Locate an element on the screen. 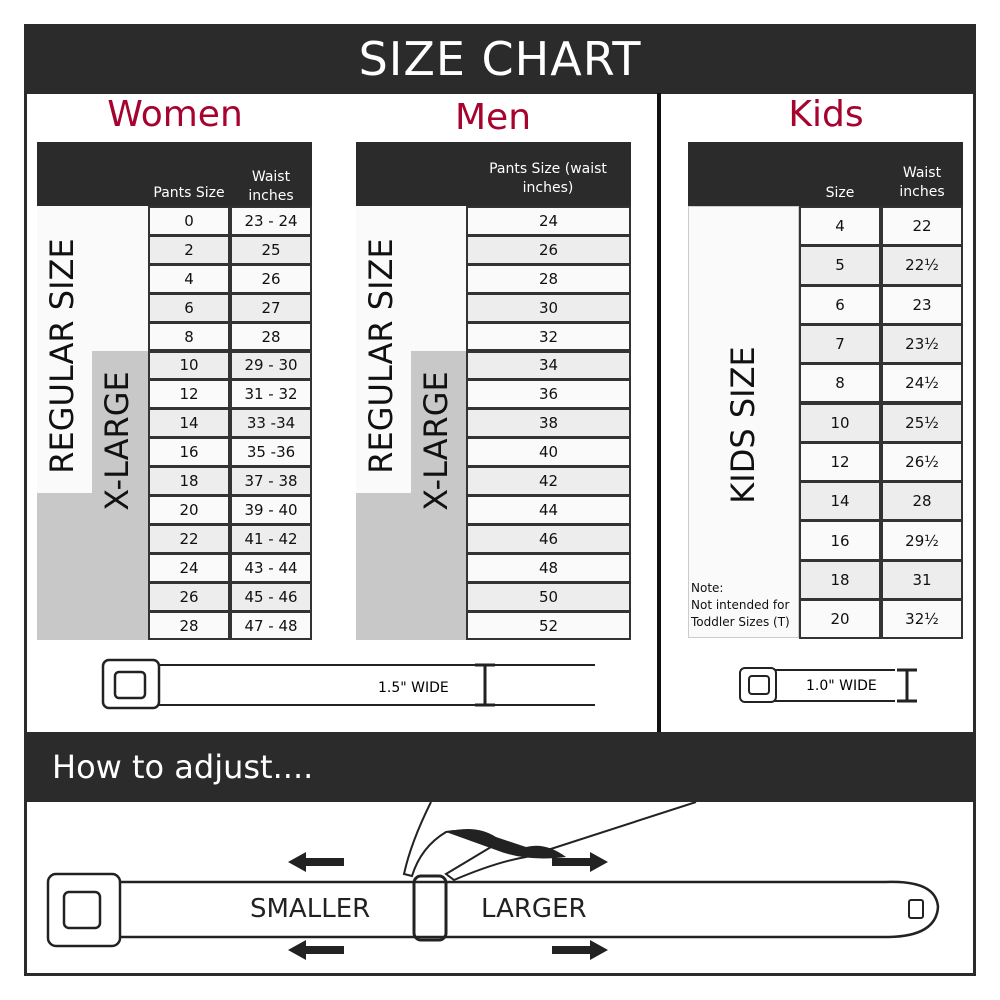 Image resolution: width=1000 pixels, height=1000 pixels. waist-cell: 33 -34 is located at coordinates (271, 423).